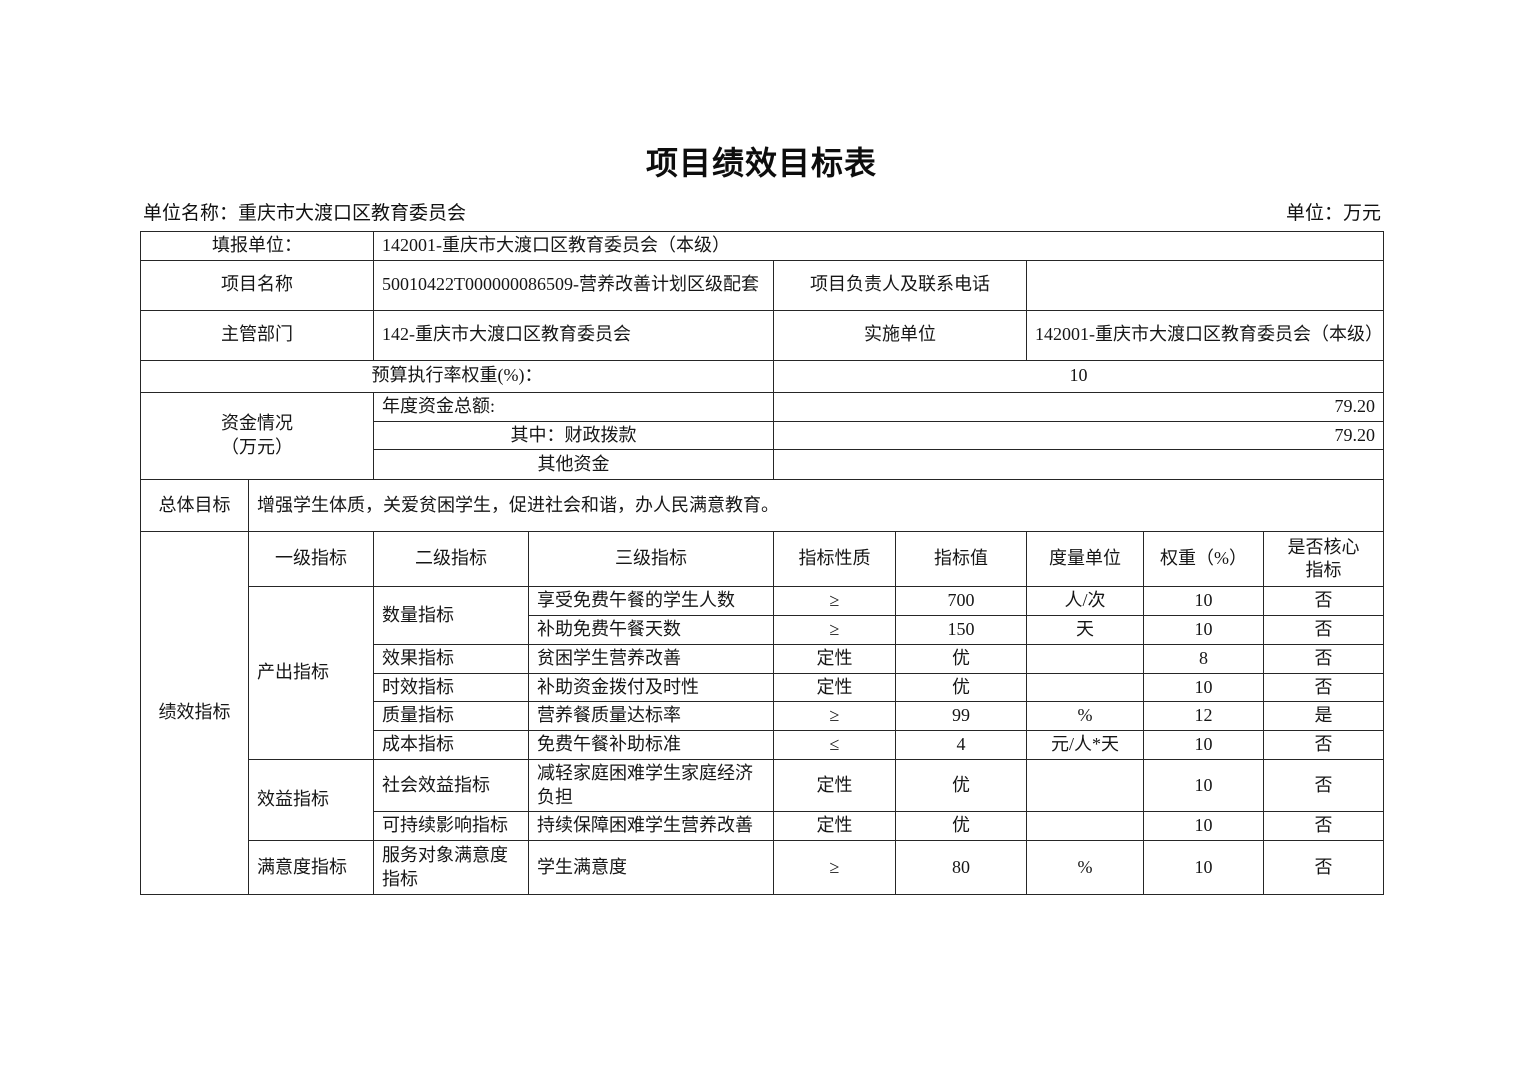  I want to click on project-name-value-cell: 50010422T000000086509-营养改善计划区级配套, so click(573, 285).